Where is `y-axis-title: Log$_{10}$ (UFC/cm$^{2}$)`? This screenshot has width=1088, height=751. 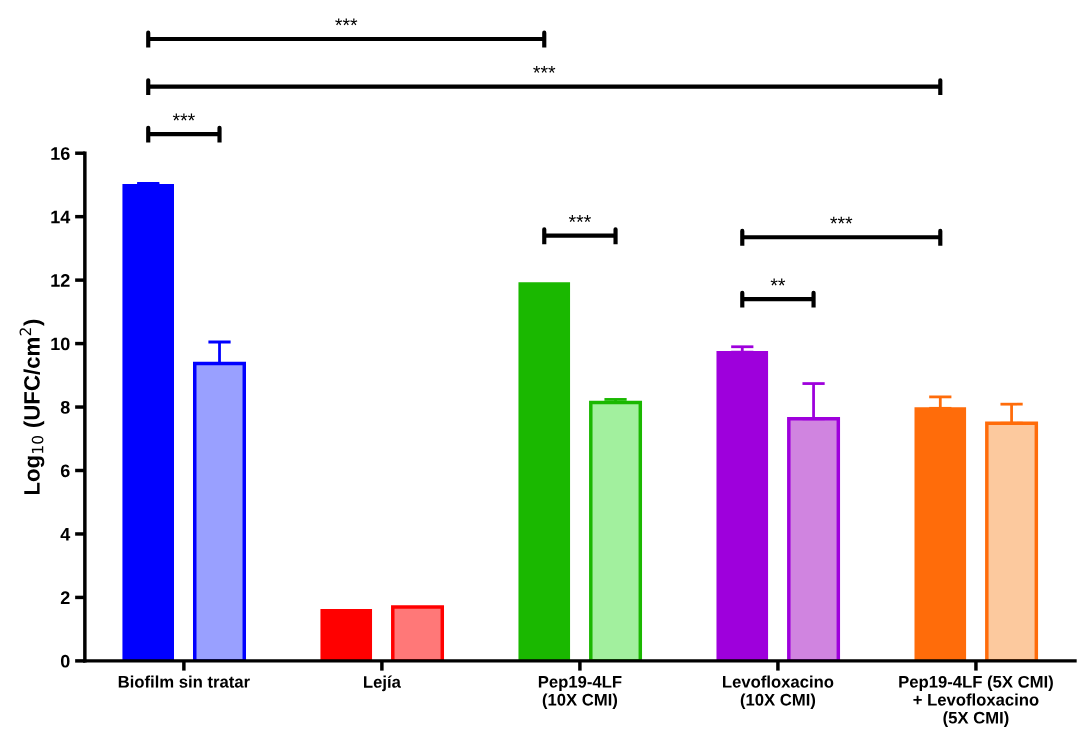
y-axis-title: Log$_{10}$ (UFC/cm$^{2}$) is located at coordinates (32, 407).